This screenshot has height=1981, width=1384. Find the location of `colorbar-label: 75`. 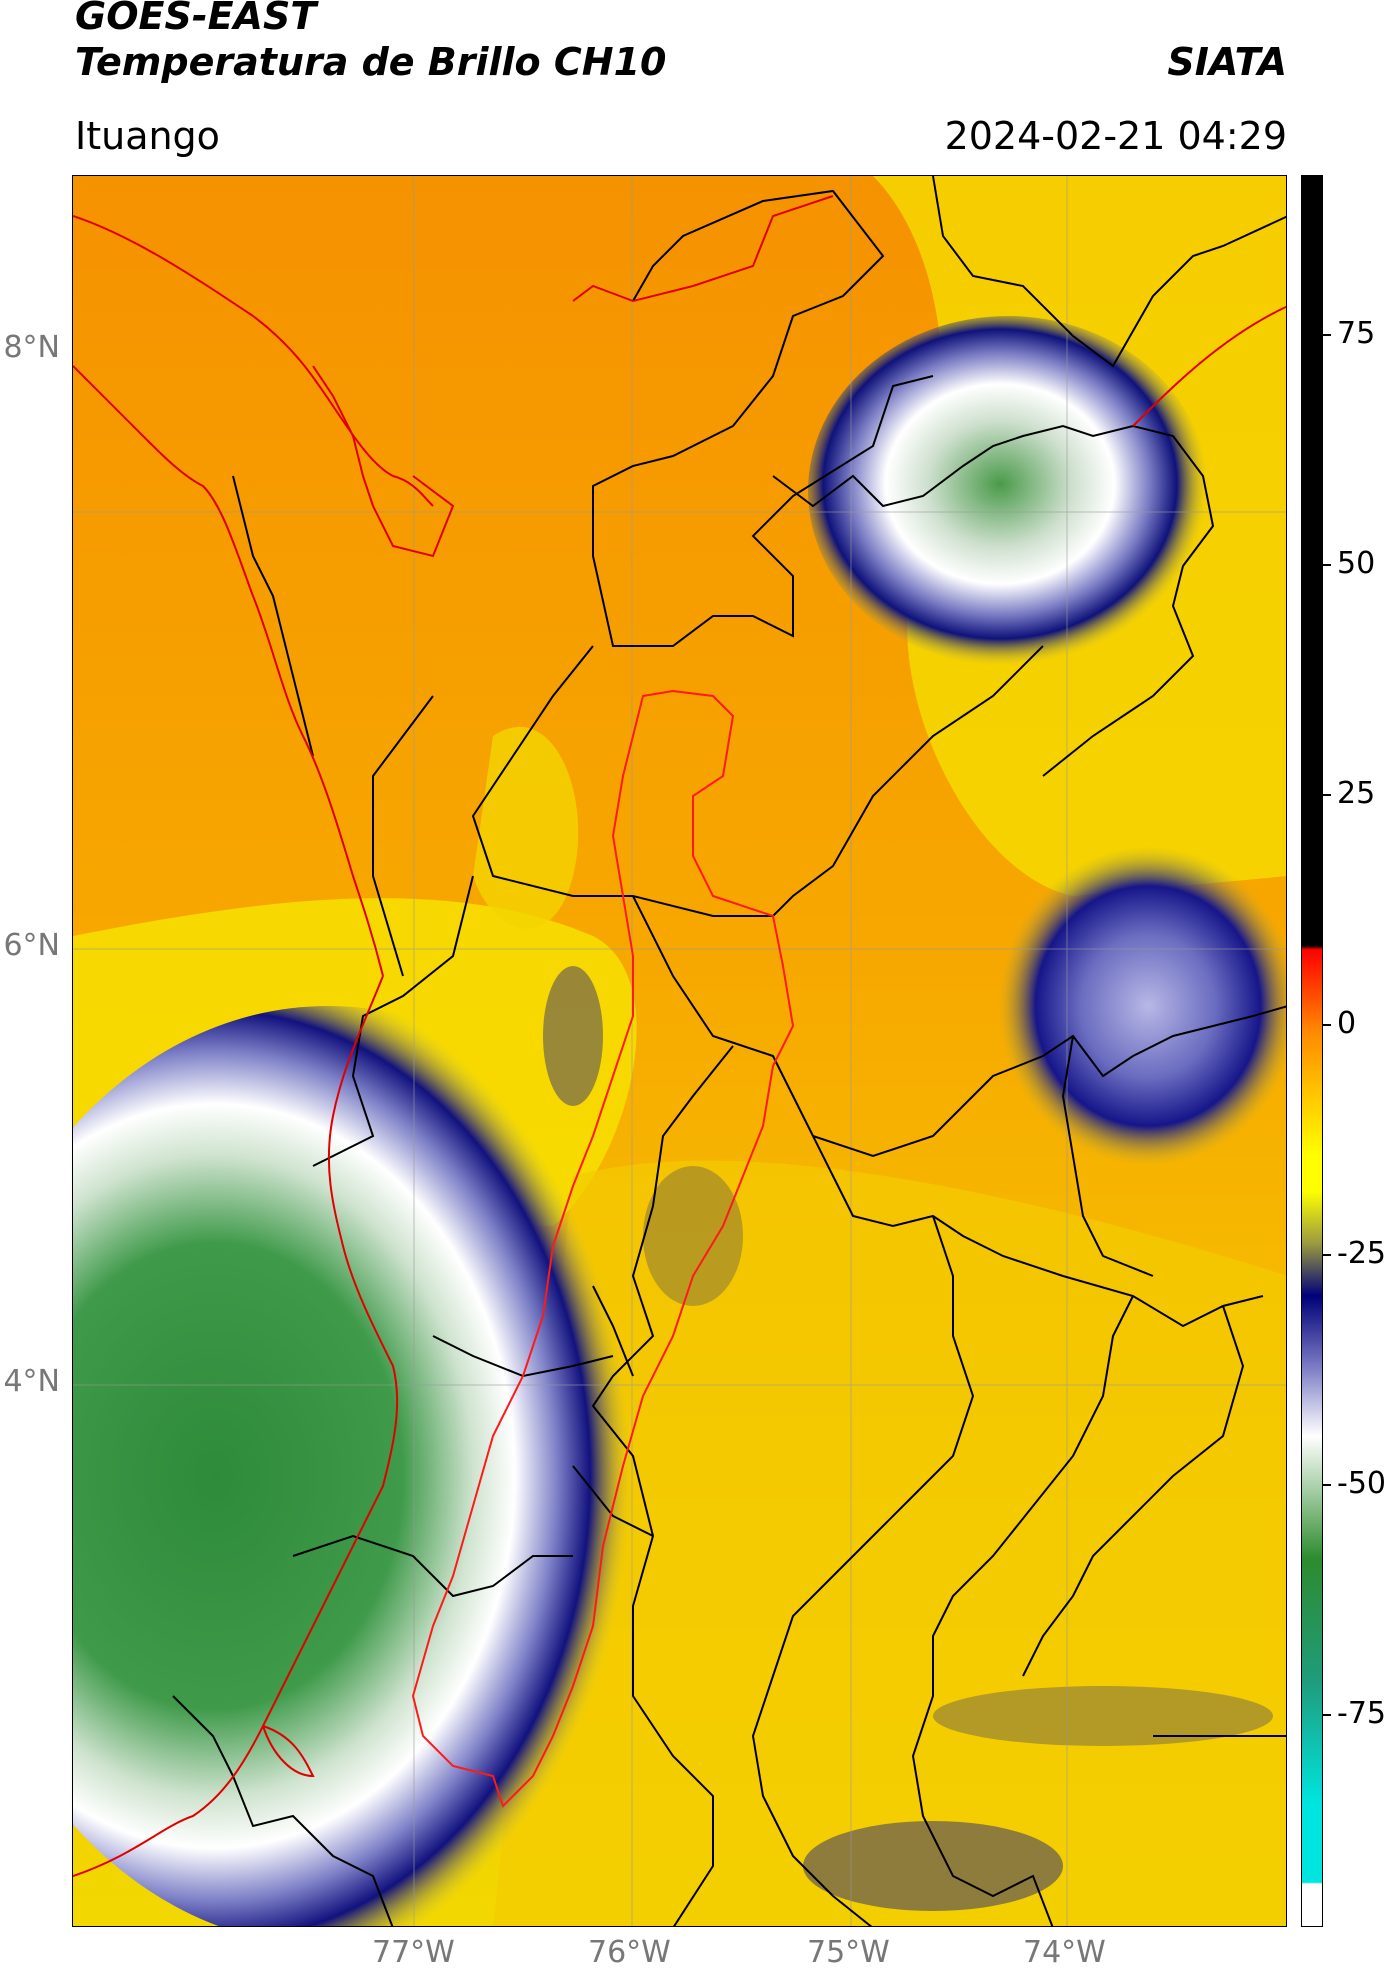

colorbar-label: 75 is located at coordinates (1356, 333).